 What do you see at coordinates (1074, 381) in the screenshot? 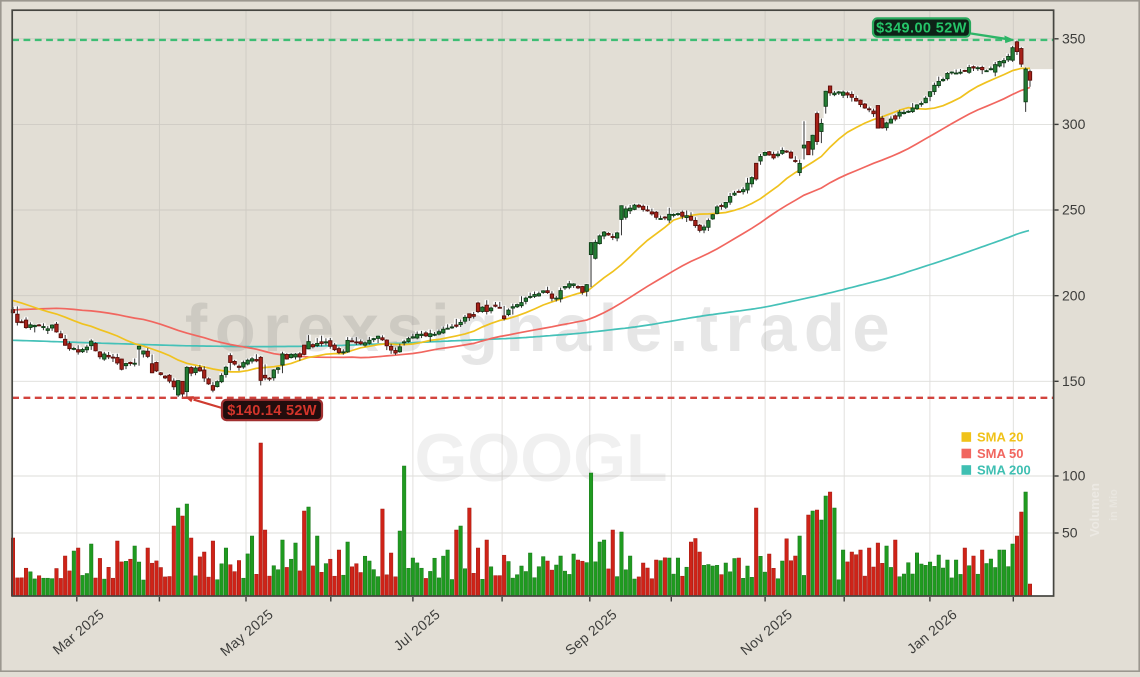
I see `svg-text: 150` at bounding box center [1074, 381].